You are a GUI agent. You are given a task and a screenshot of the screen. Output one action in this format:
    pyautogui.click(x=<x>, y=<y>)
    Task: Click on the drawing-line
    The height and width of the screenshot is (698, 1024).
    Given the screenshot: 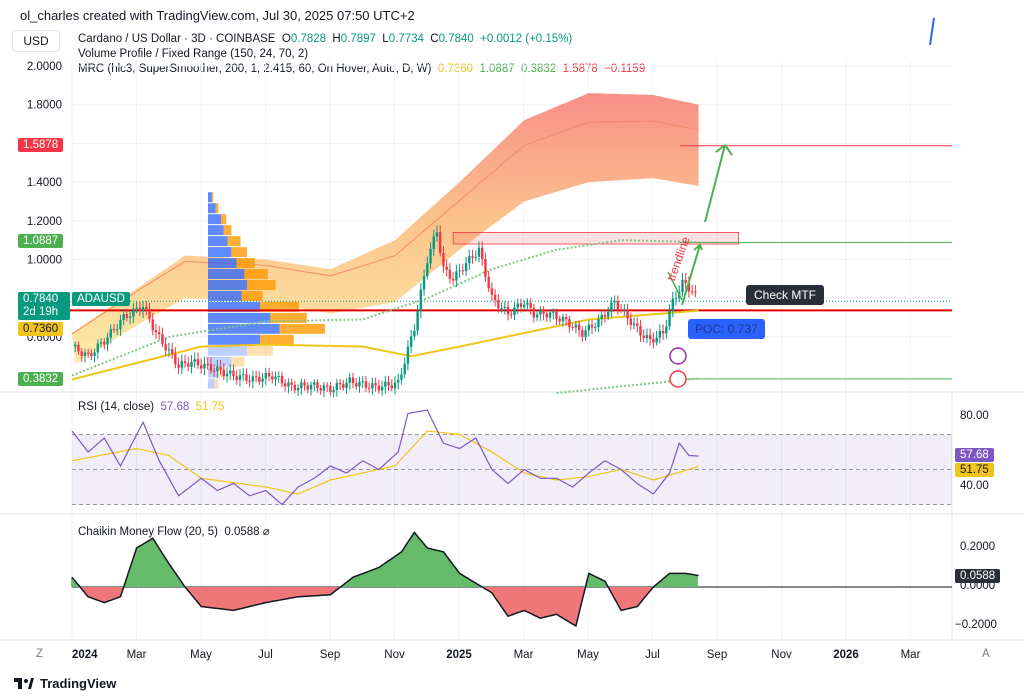 What is the action you would take?
    pyautogui.click(x=932, y=31)
    